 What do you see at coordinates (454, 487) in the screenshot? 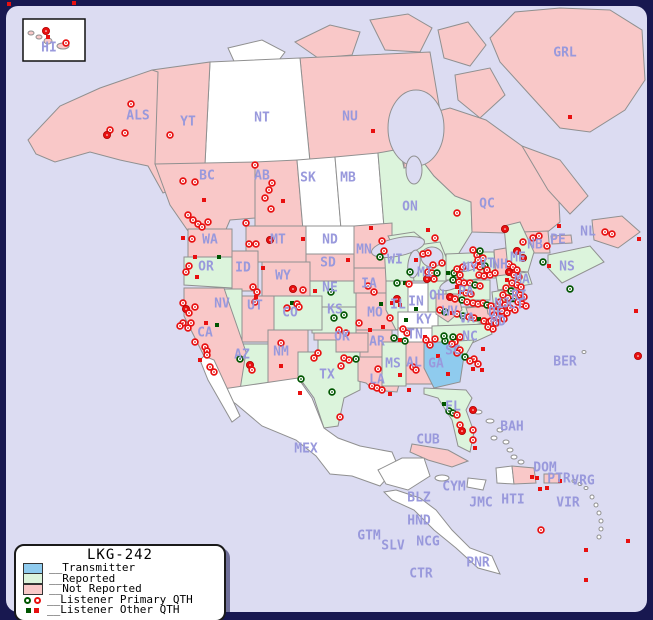
I see `label-CYM: CYM` at bounding box center [454, 487].